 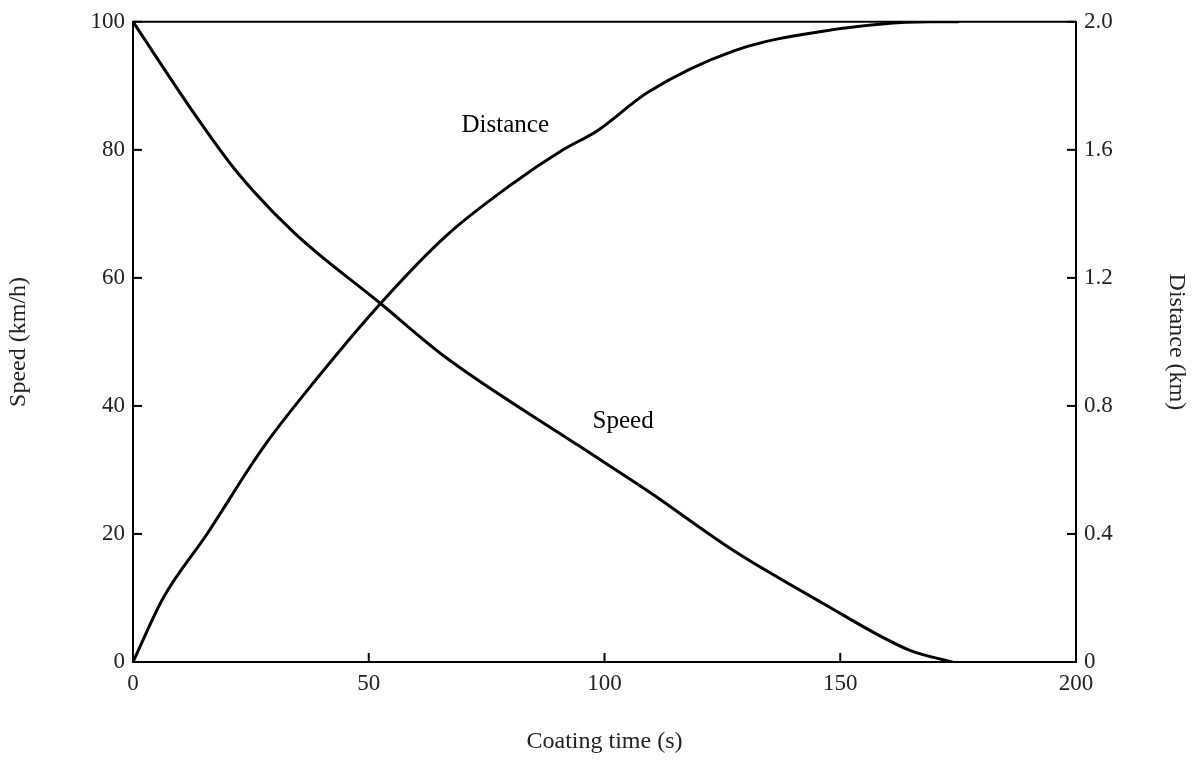 What do you see at coordinates (1178, 342) in the screenshot?
I see `y2-axis-title: Distance (km)` at bounding box center [1178, 342].